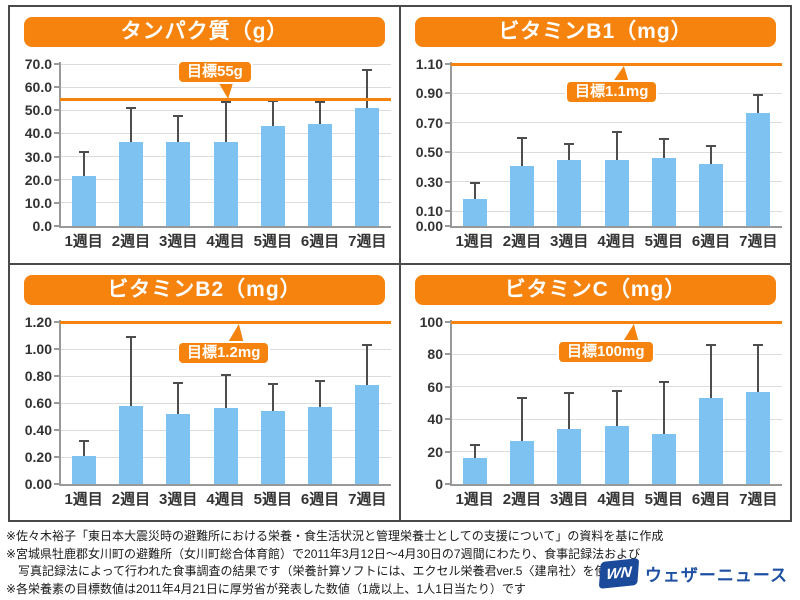 This screenshot has height=600, width=800. I want to click on y-axis-line, so click(451, 402).